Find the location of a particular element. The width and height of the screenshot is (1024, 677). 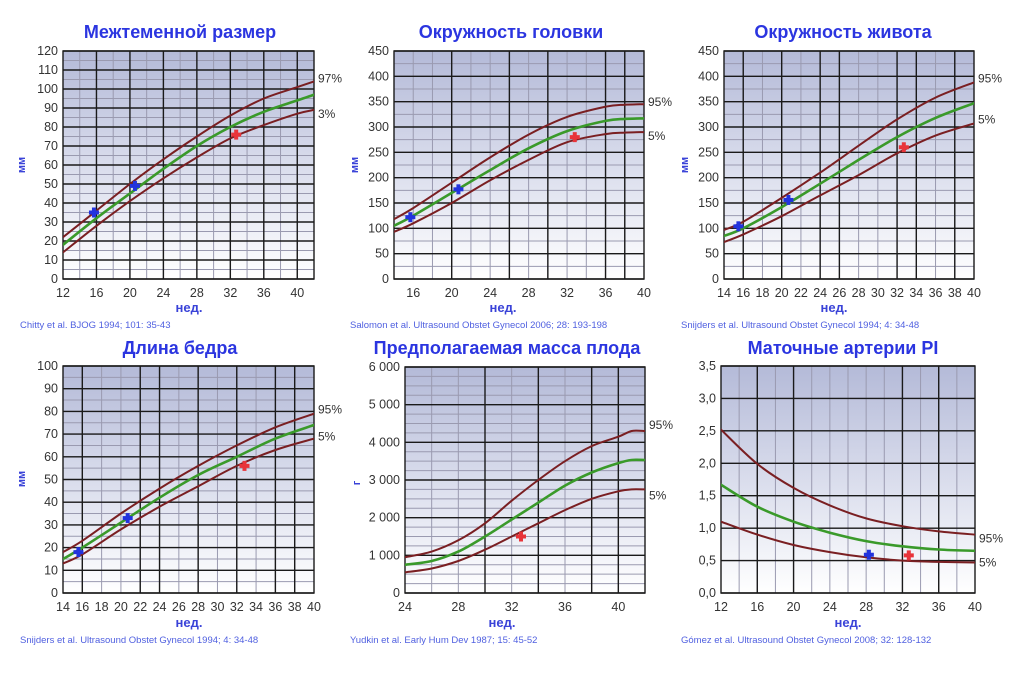

y-tick-label: 1,0 is located at coordinates (707, 528).